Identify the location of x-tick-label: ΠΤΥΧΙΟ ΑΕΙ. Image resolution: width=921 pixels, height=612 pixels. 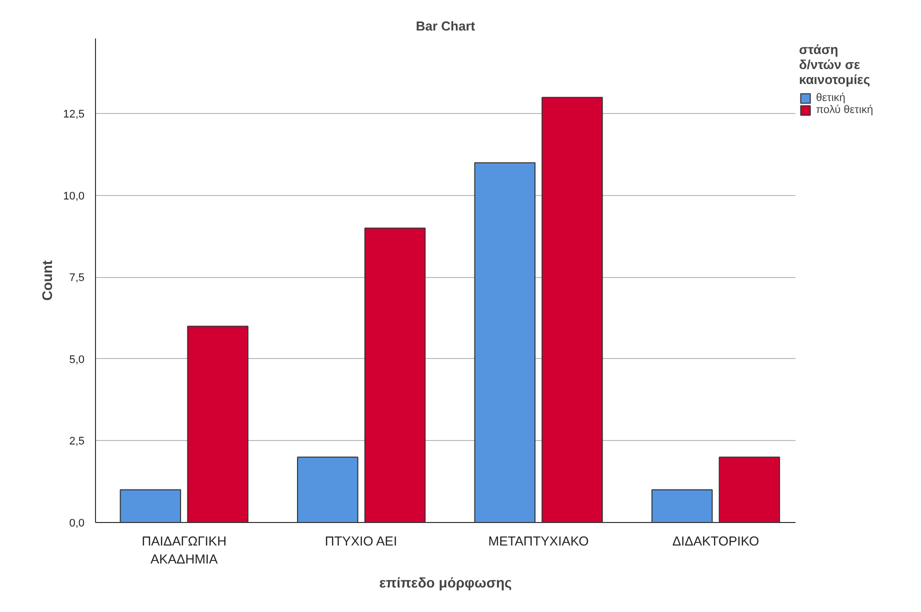
(361, 541).